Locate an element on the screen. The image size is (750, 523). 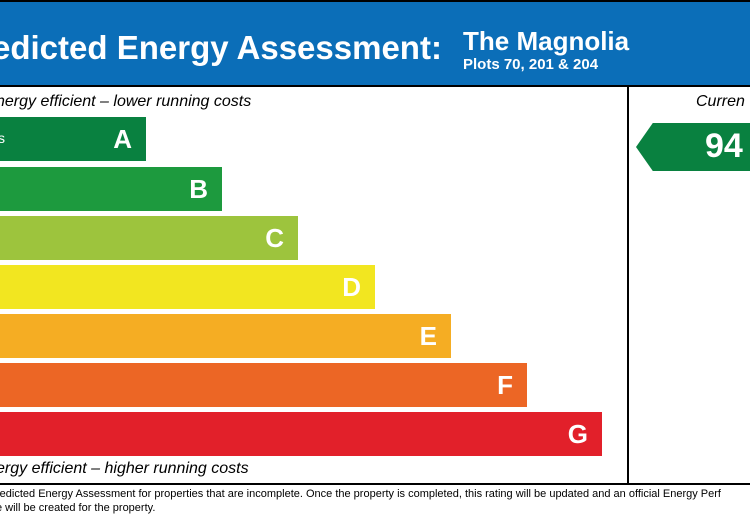
band-a-letter: A is located at coordinates (122, 139).